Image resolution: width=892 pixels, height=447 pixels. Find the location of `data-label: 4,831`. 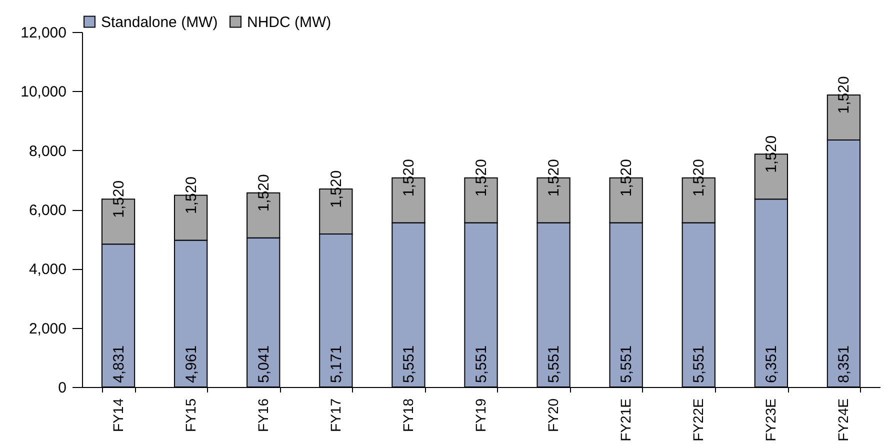

data-label: 4,831 is located at coordinates (119, 364).